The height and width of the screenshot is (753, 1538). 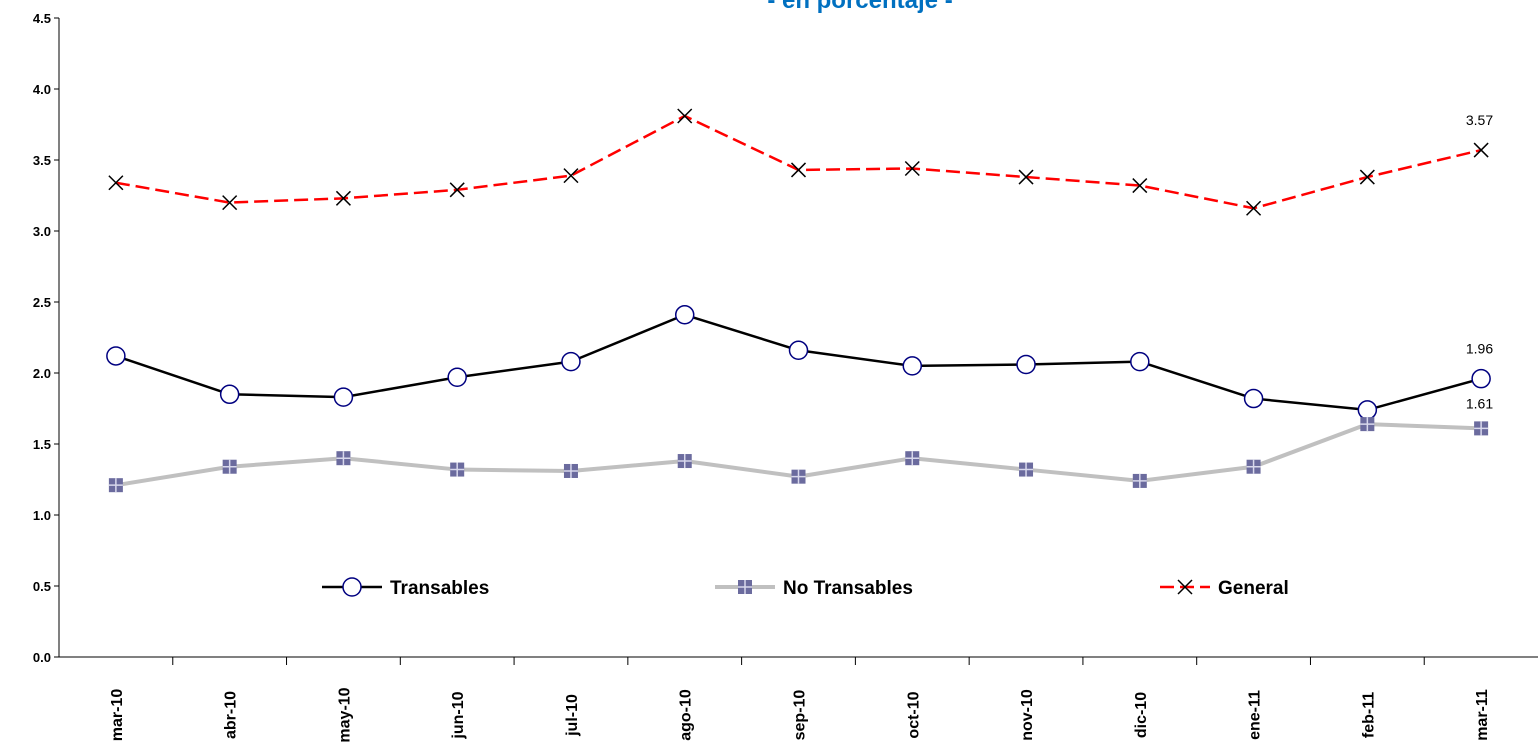 What do you see at coordinates (42, 586) in the screenshot?
I see `y-tick-label: 0.5` at bounding box center [42, 586].